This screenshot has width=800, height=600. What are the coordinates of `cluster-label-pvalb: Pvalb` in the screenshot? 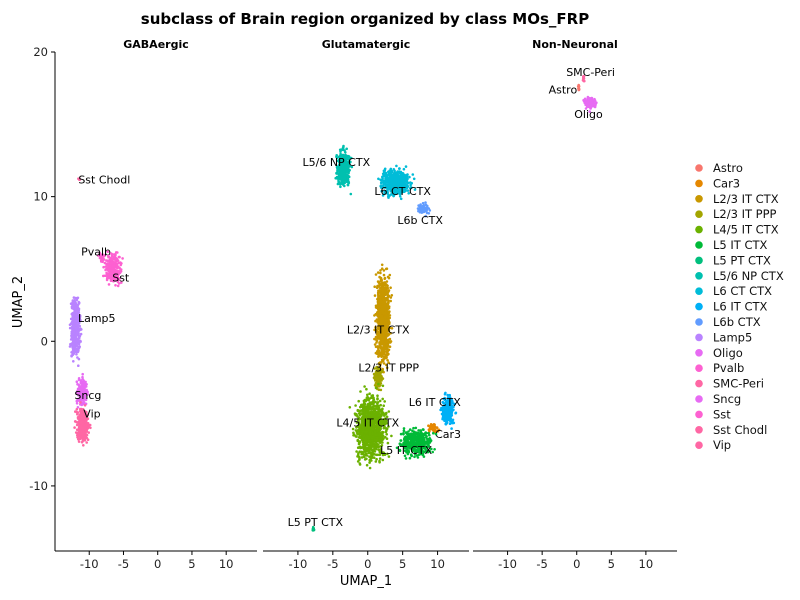 It's located at (96, 252).